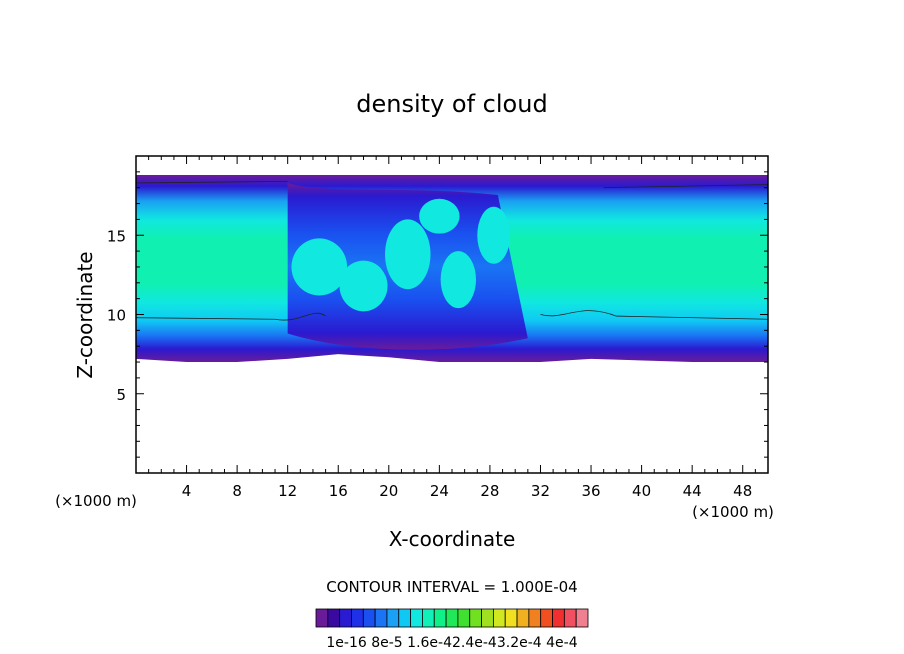 Image resolution: width=904 pixels, height=654 pixels. I want to click on colorbar, so click(452, 618).